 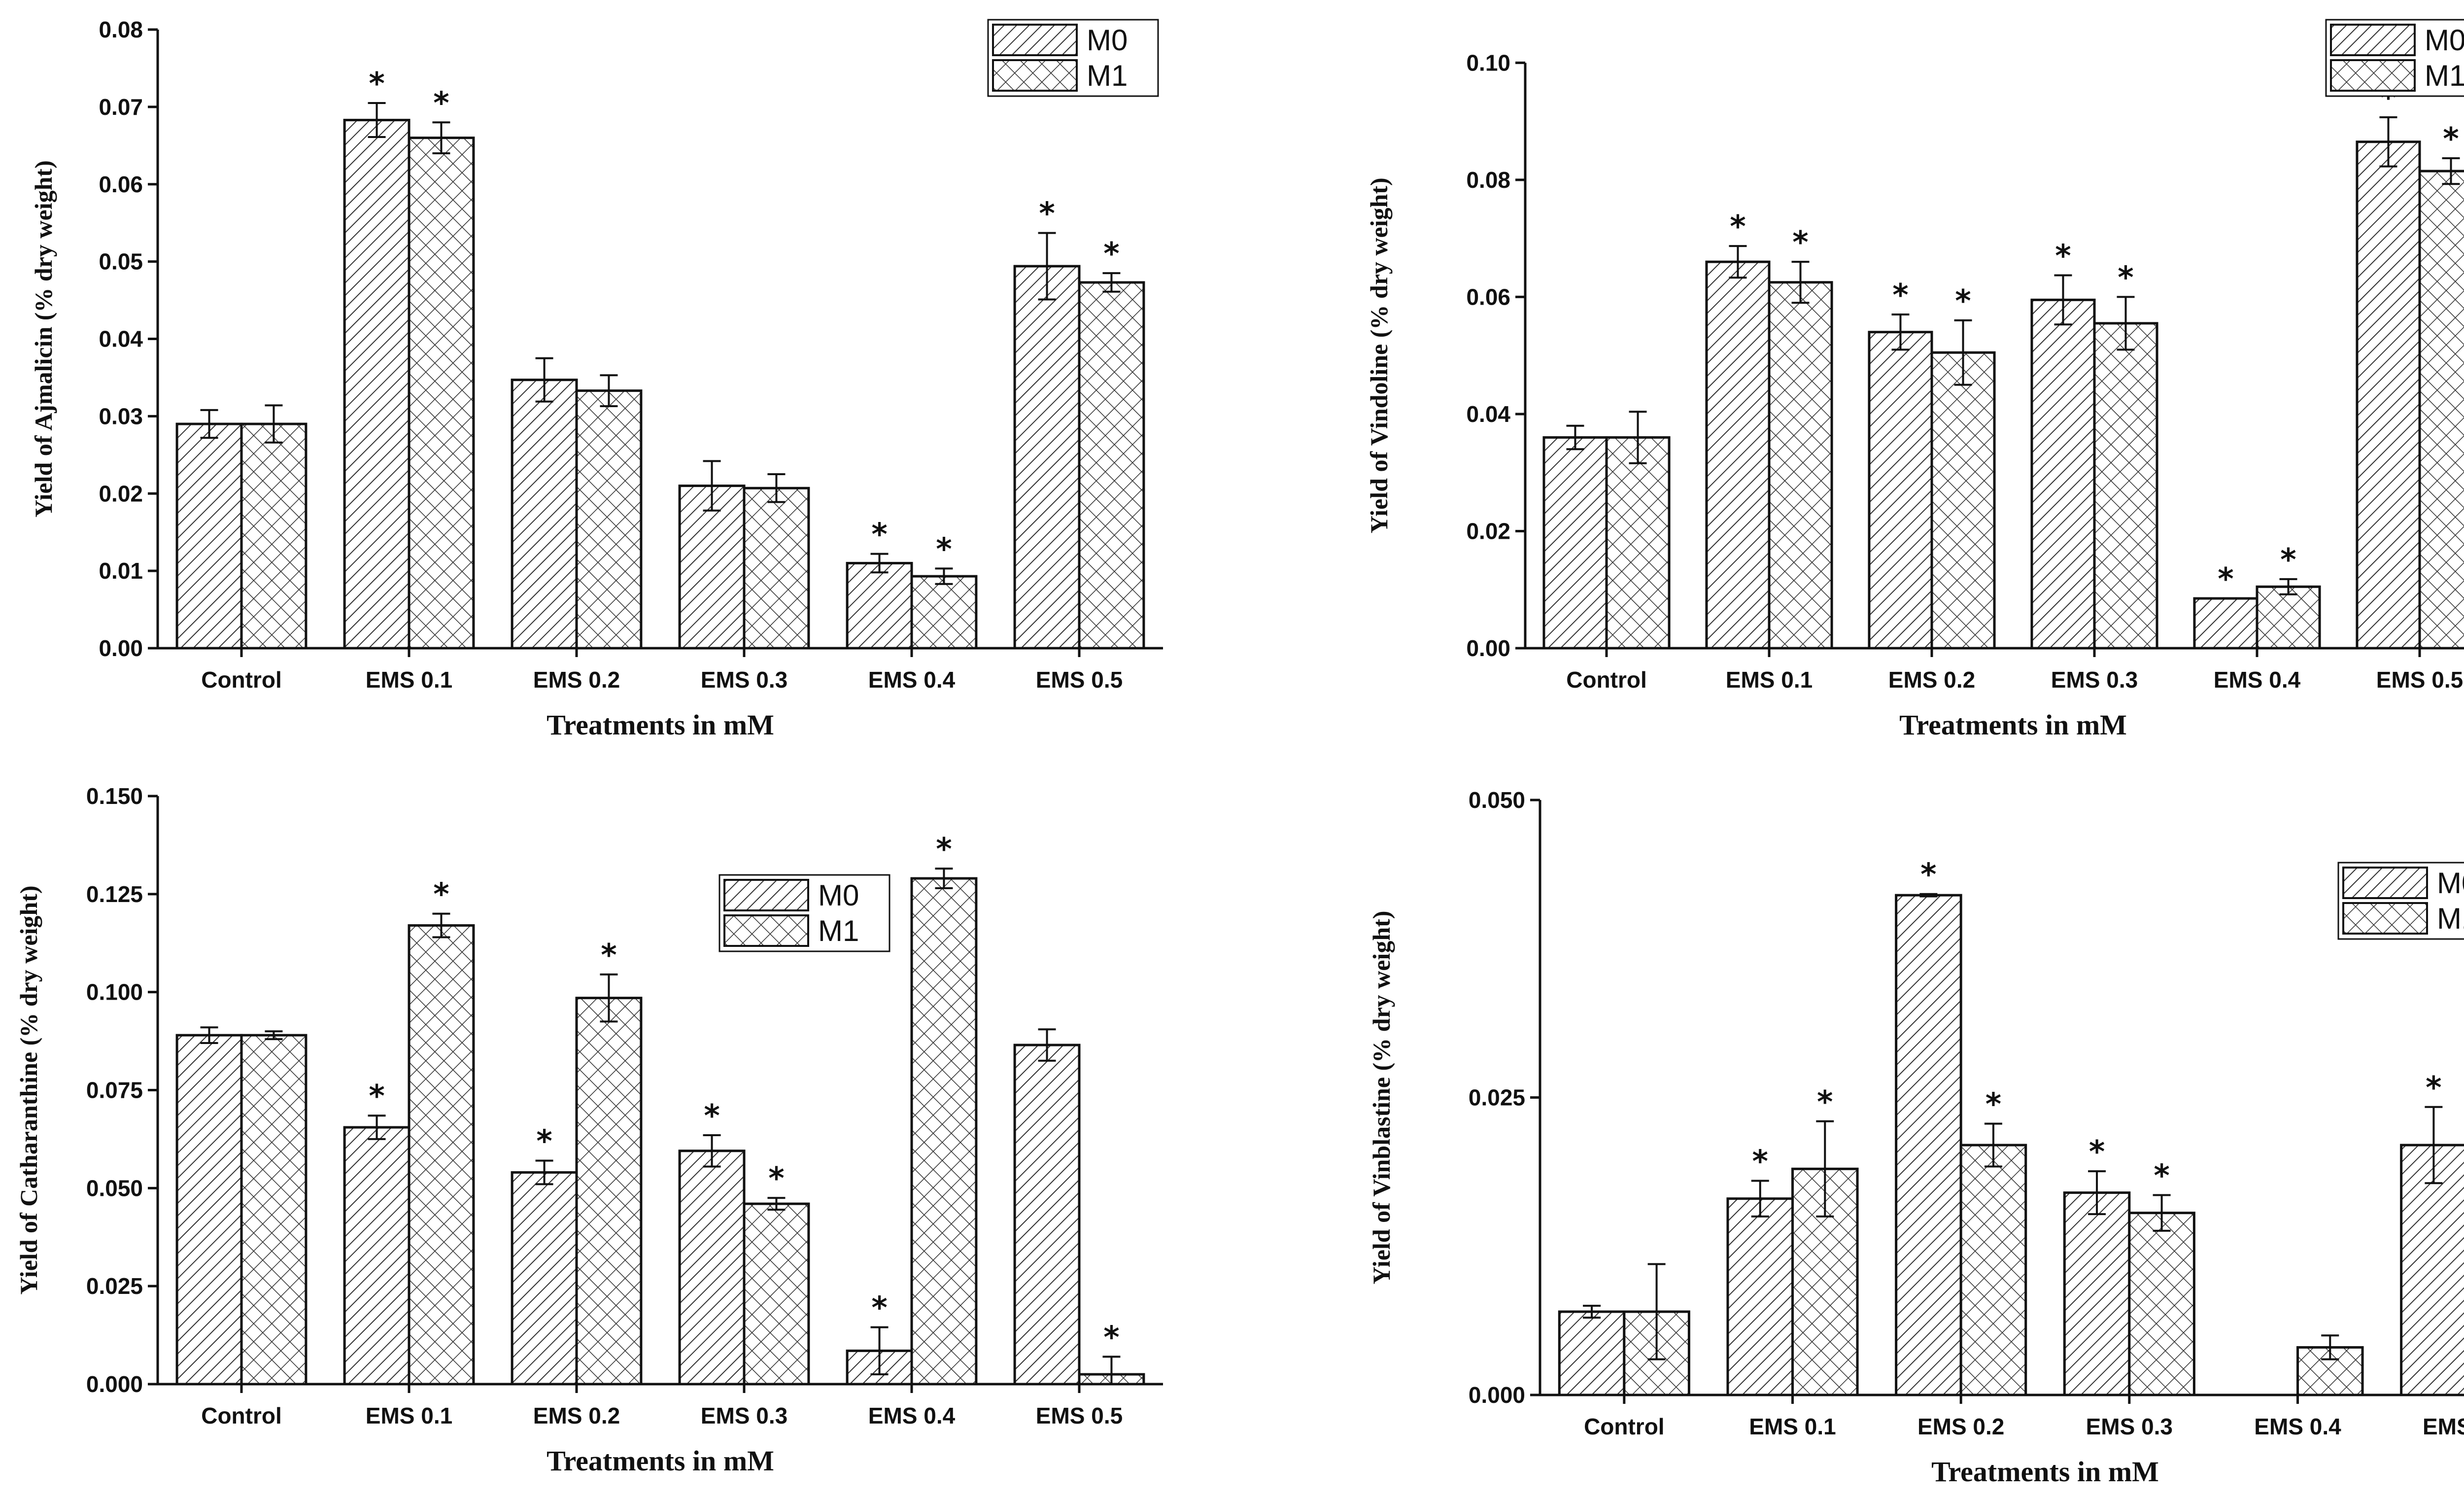 I want to click on y-tick-label: 0.03, so click(x=121, y=416).